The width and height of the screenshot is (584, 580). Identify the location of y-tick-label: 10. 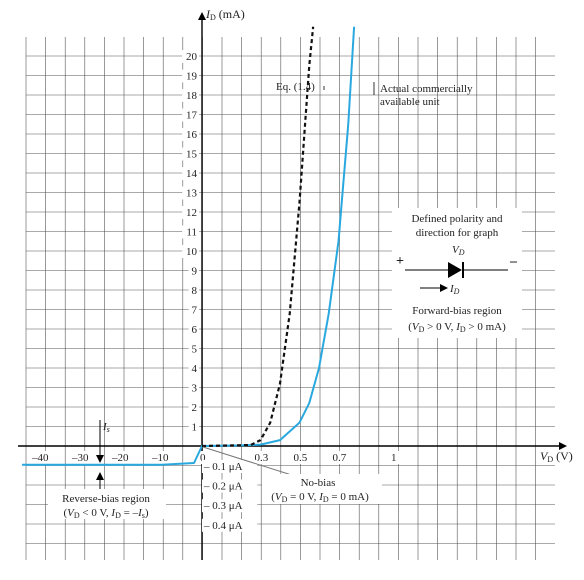
(192, 252).